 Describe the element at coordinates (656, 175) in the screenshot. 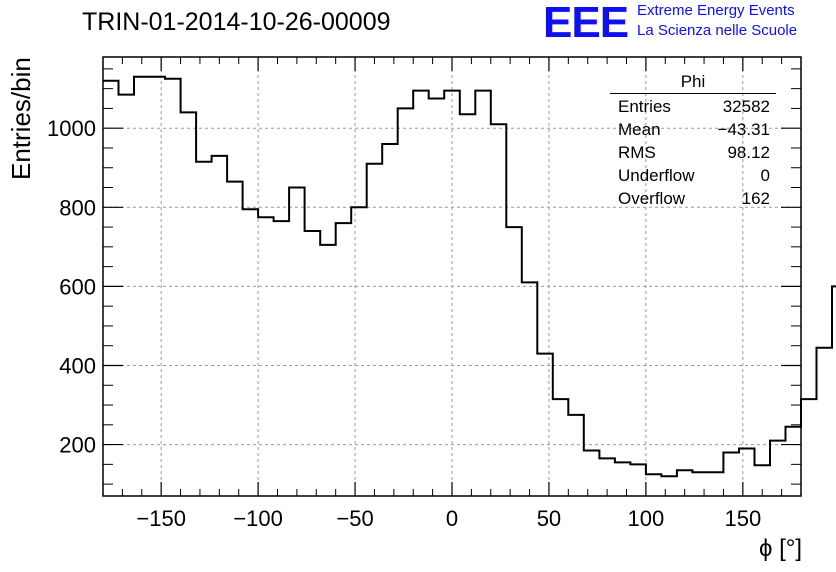

I see `stat-label: Underflow` at that location.